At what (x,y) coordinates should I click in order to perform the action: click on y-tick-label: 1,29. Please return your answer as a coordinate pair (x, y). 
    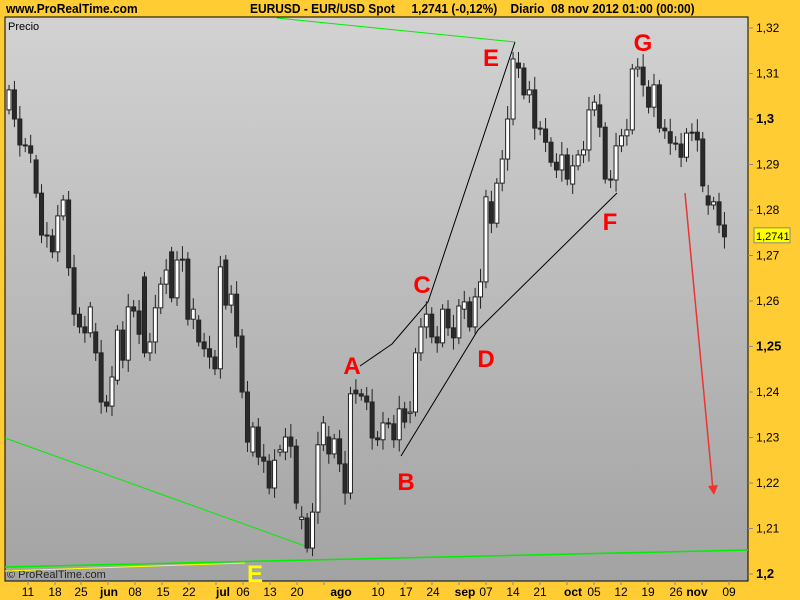
    Looking at the image, I should click on (768, 165).